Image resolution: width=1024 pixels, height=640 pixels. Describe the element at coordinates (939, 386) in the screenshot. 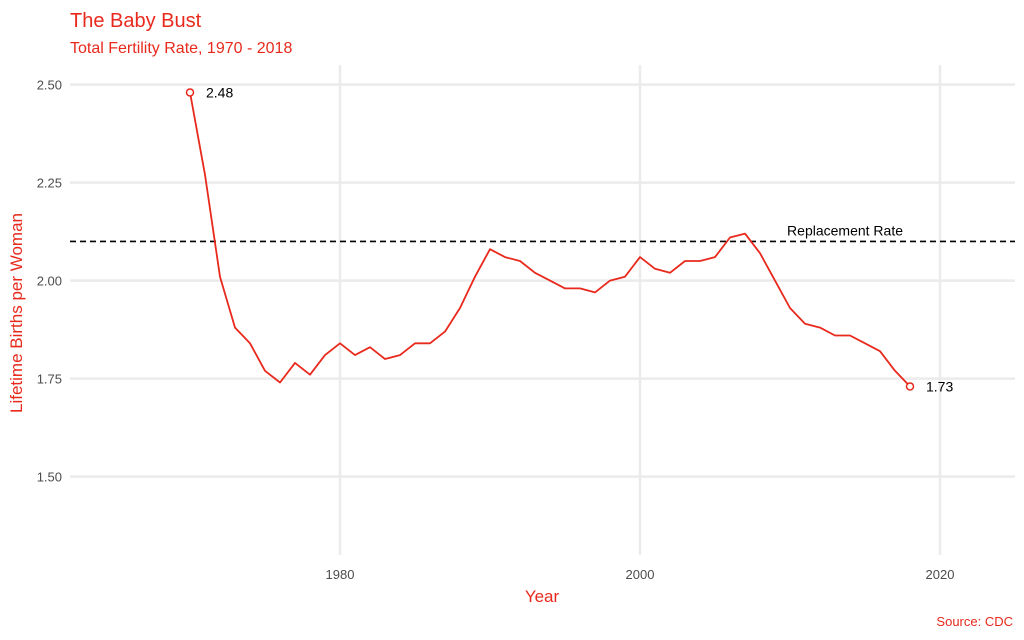

I see `end-value-label: 1.73` at that location.